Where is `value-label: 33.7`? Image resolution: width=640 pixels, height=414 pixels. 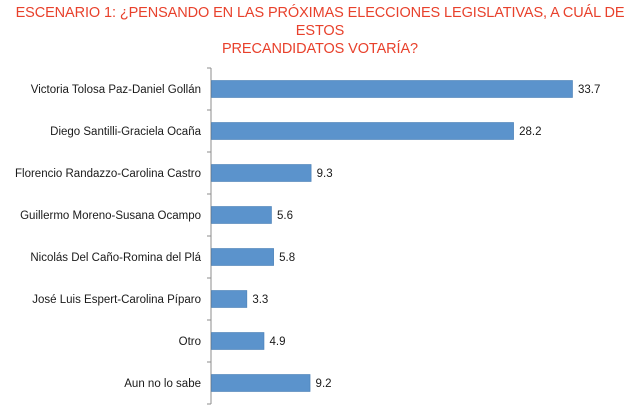
value-label: 33.7 is located at coordinates (589, 90).